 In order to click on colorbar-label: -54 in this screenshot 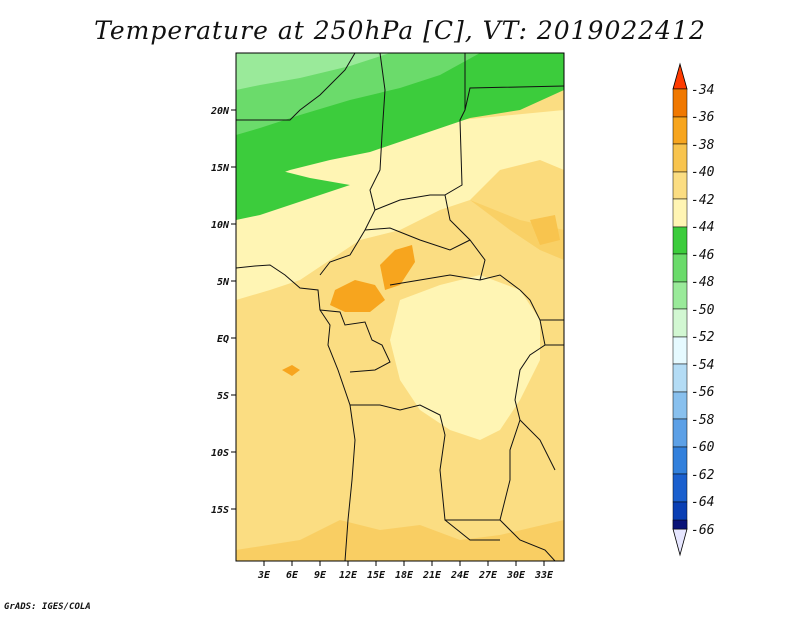, I will do `click(702, 365)`.